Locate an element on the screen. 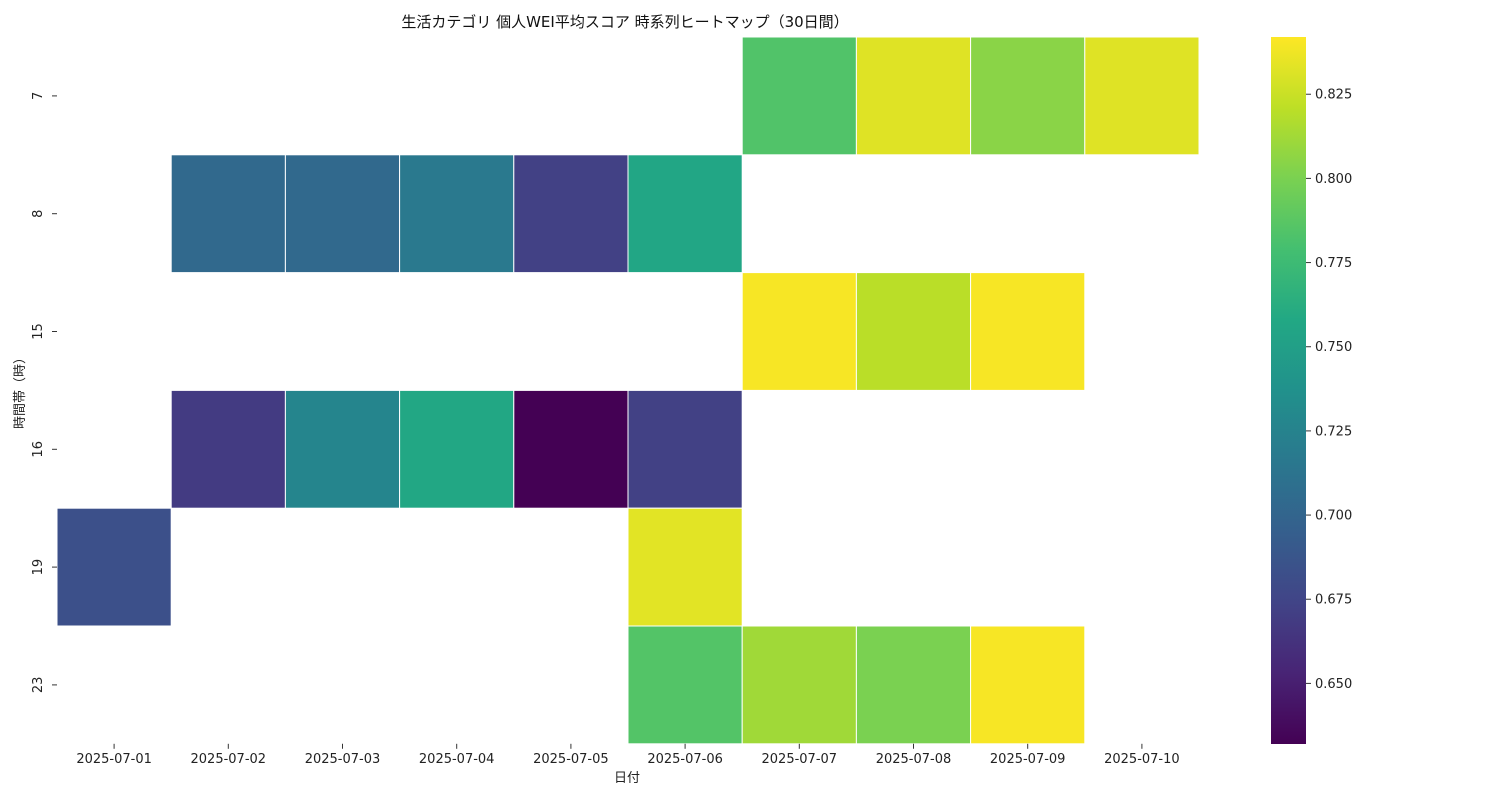 The width and height of the screenshot is (1500, 800). colorbar-tick-label: 0.800 is located at coordinates (1333, 179).